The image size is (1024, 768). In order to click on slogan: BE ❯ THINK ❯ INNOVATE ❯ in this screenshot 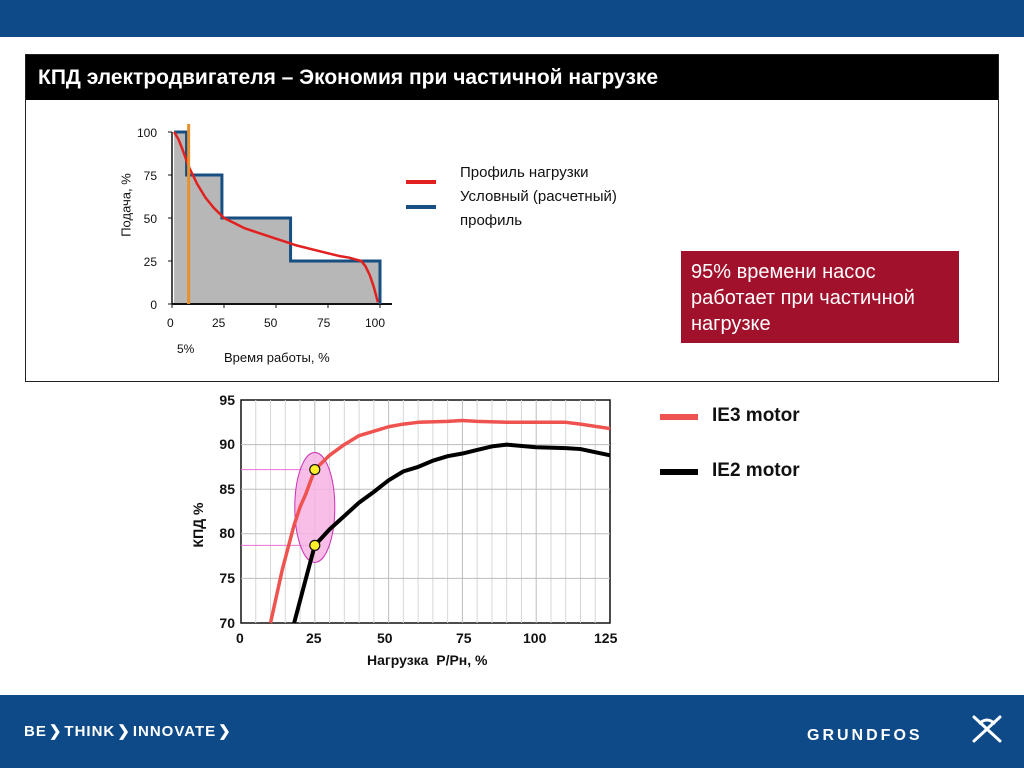, I will do `click(129, 731)`.